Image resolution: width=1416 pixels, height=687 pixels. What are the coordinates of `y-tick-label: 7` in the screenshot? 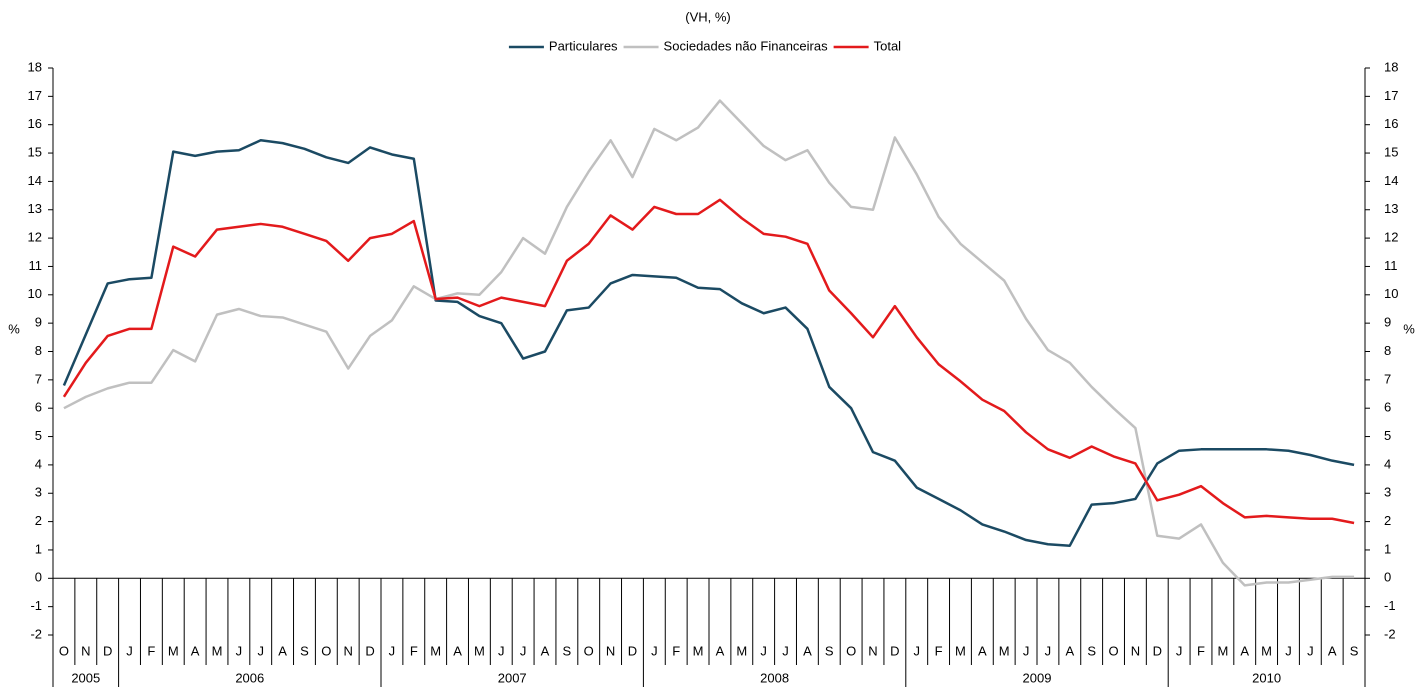 It's located at (38, 378).